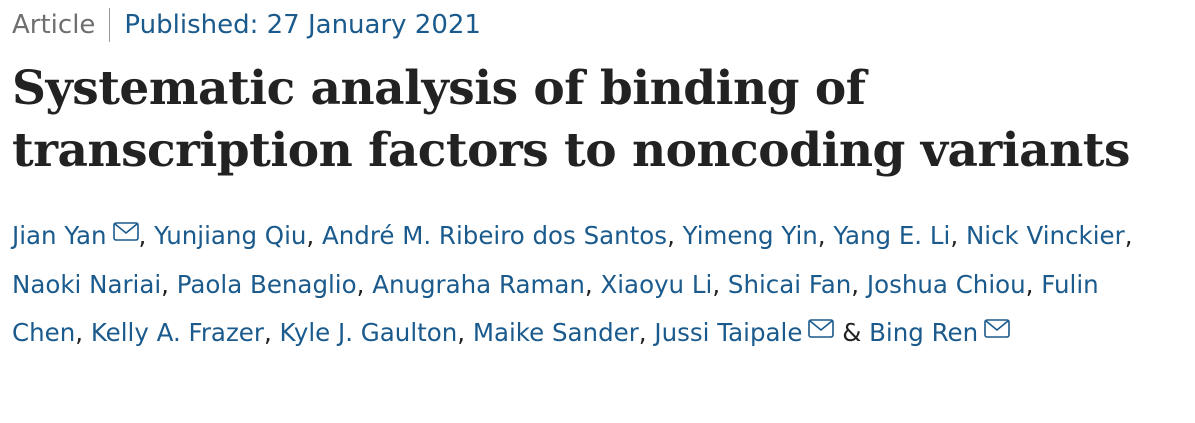  I want to click on author-link: Bing Ren, so click(924, 332).